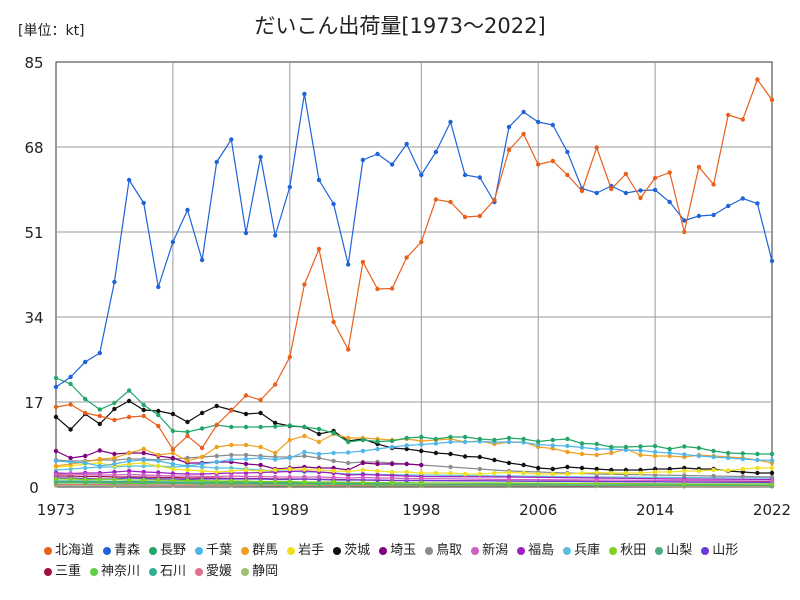 This screenshot has height=600, width=800. What do you see at coordinates (173, 571) in the screenshot?
I see `legend-label: 石川` at bounding box center [173, 571].